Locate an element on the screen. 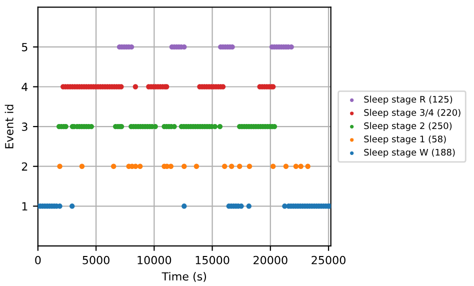 Image resolution: width=474 pixels, height=286 pixels. y-axis-title: Event id is located at coordinates (9, 126).